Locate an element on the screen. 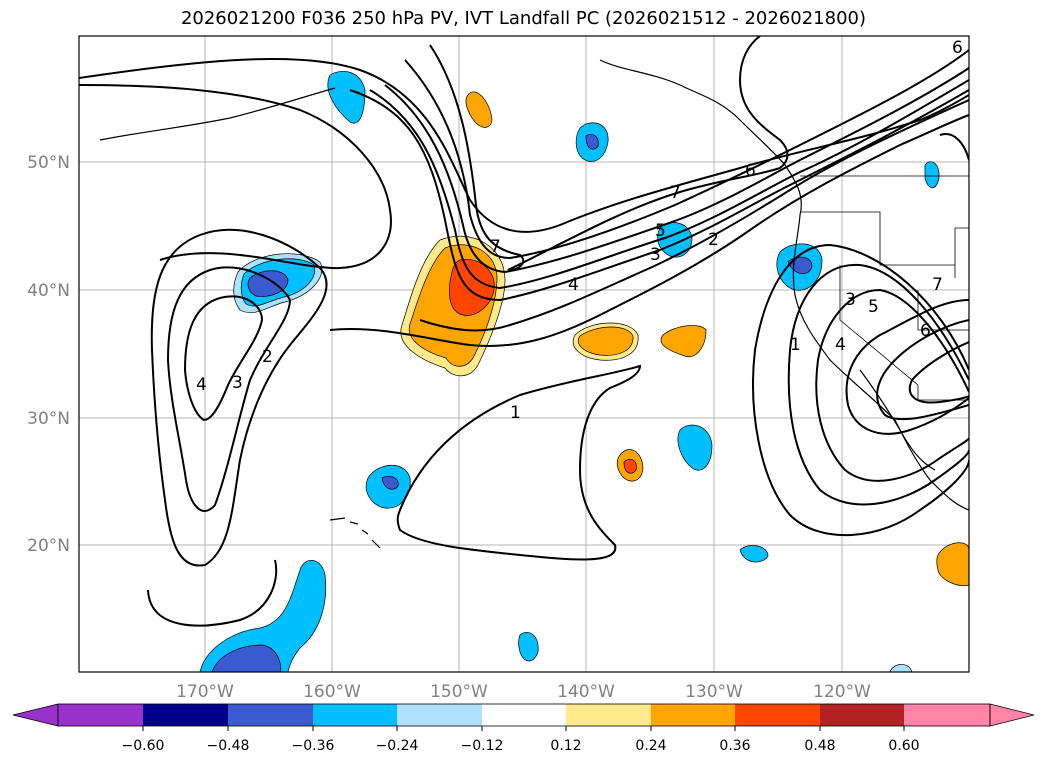 The image size is (1047, 765). positive-anomaly-25n-core is located at coordinates (630, 466).